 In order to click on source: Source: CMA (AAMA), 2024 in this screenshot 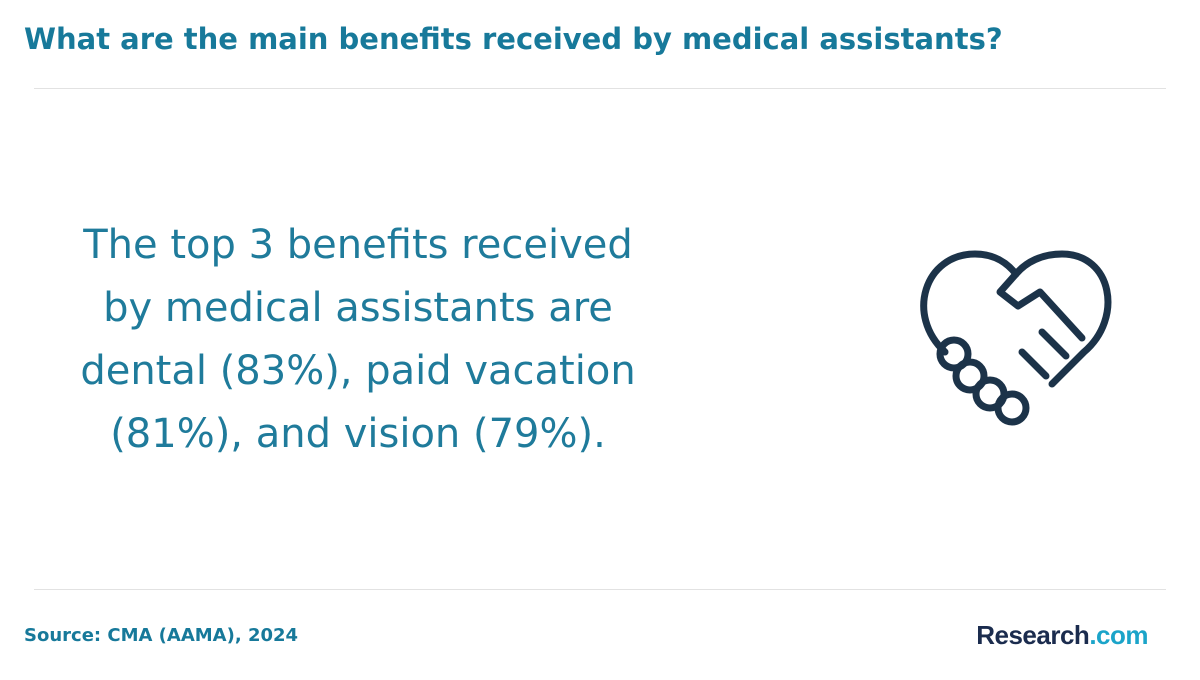, I will do `click(161, 635)`.